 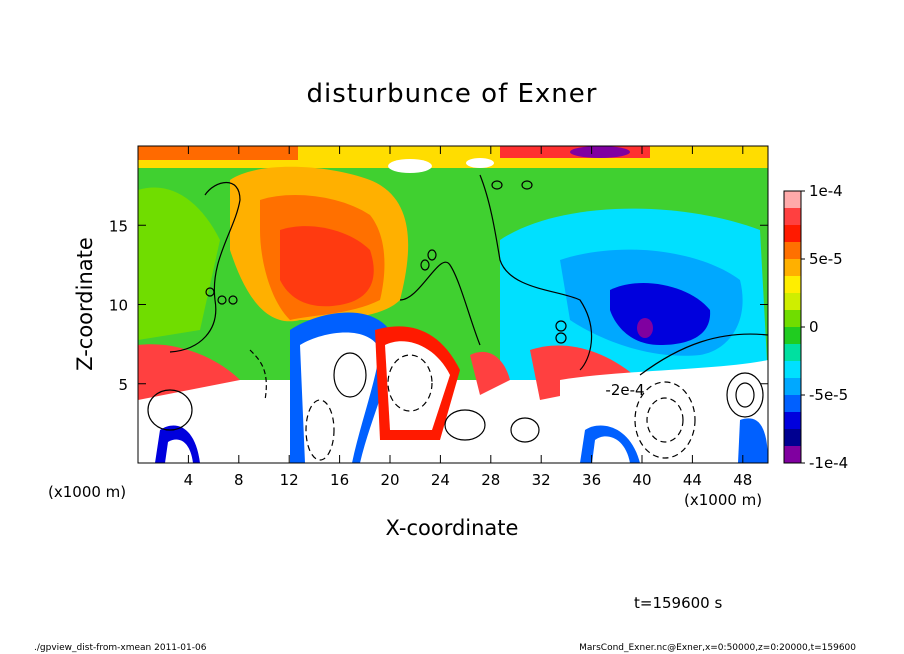 What do you see at coordinates (591, 480) in the screenshot?
I see `x-tick-label: 36` at bounding box center [591, 480].